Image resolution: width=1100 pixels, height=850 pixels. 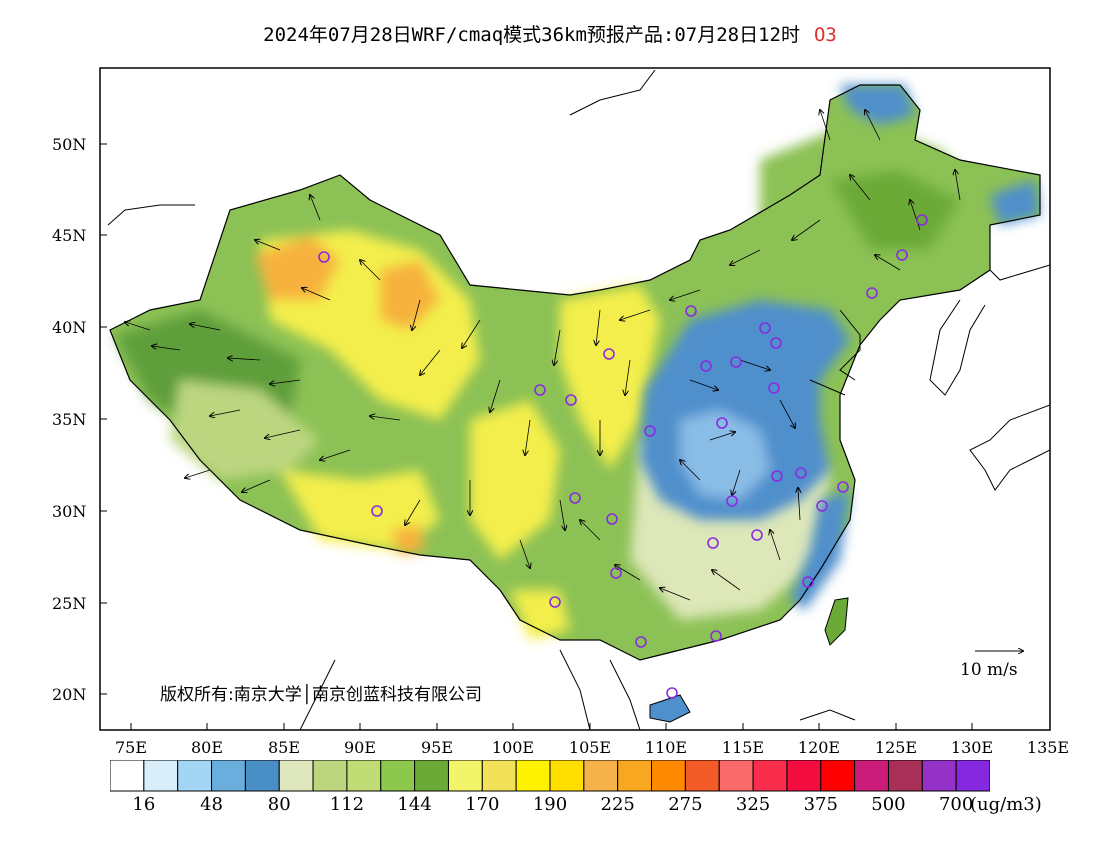 What do you see at coordinates (321, 695) in the screenshot?
I see `copyright-text: 版权所有:南京大学│南京创蓝科技有限公司` at bounding box center [321, 695].